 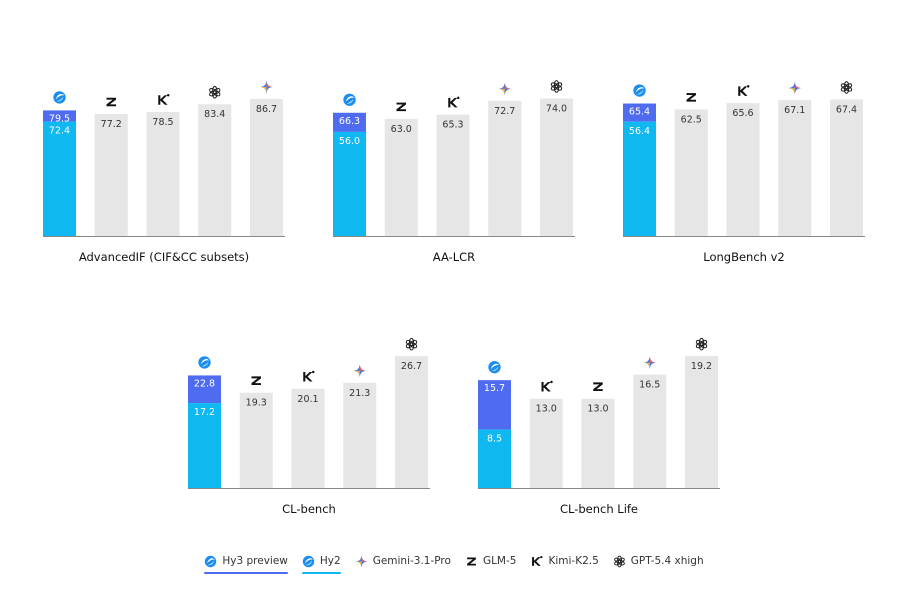 What do you see at coordinates (452, 125) in the screenshot?
I see `value-label-kimi: 65.3` at bounding box center [452, 125].